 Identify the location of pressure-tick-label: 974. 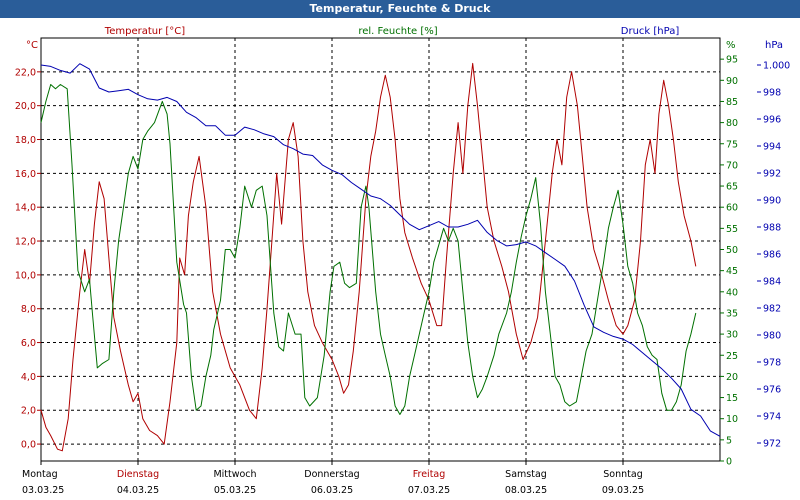
(772, 417).